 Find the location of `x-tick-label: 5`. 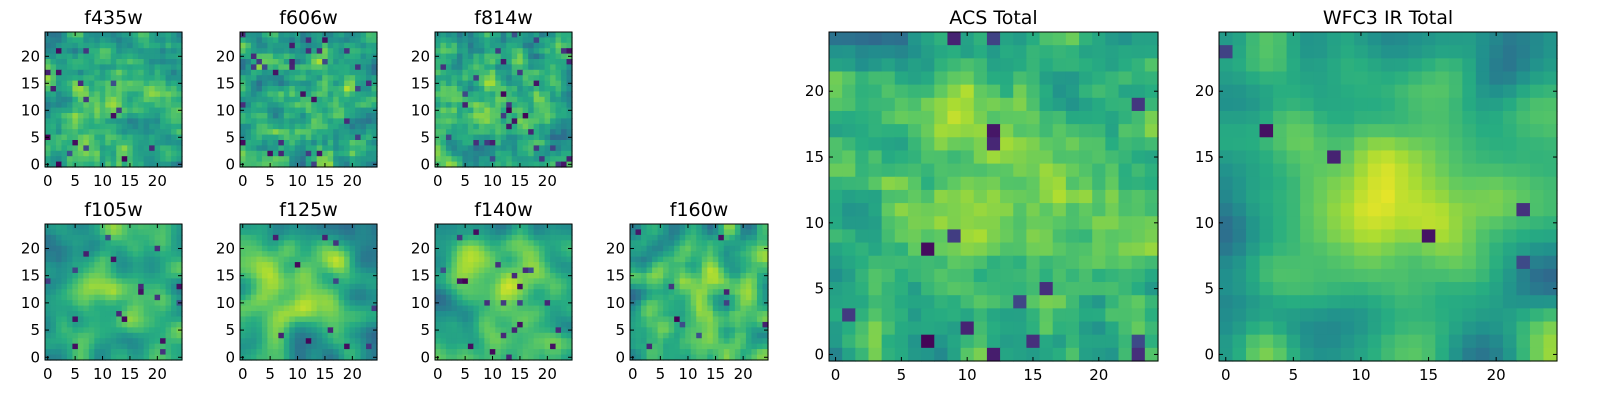

x-tick-label: 5 is located at coordinates (270, 374).